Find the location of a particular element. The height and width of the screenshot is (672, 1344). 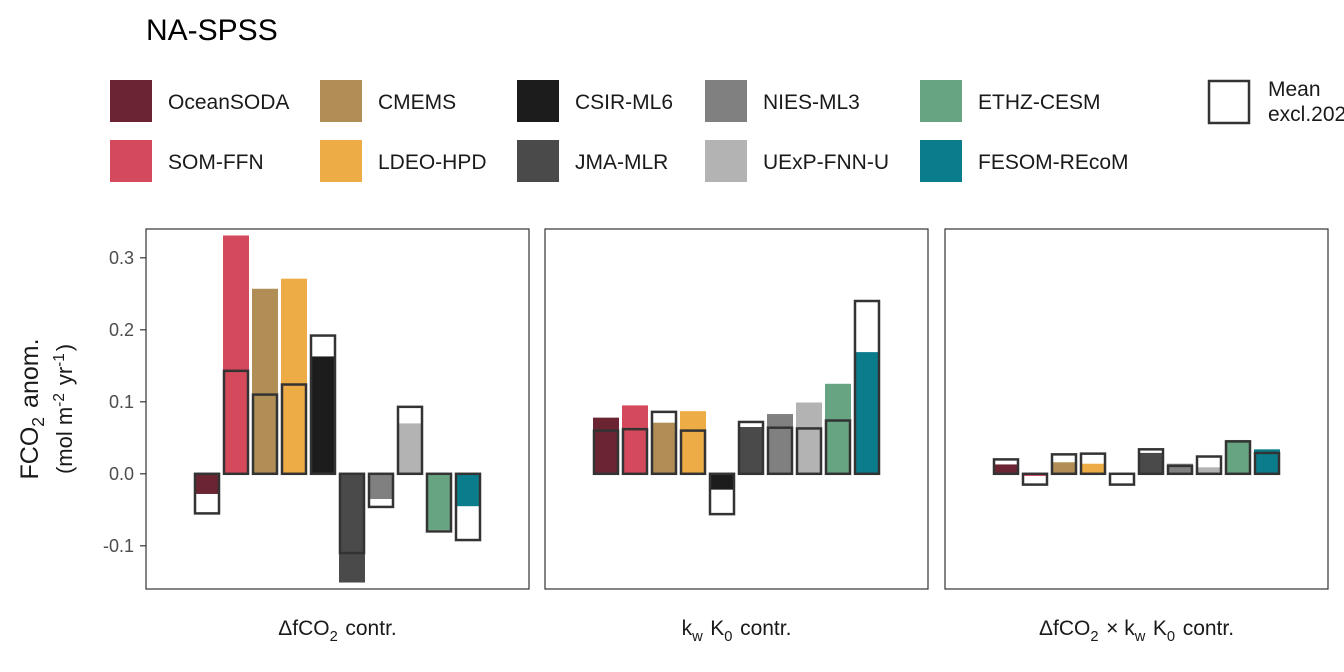

y-tick-label: -0.1 is located at coordinates (118, 546).